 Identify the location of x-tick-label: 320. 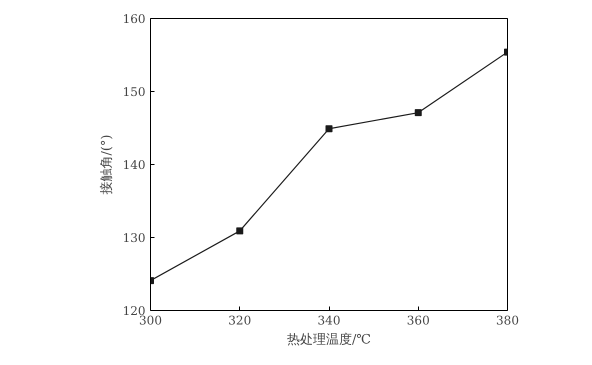
(240, 321).